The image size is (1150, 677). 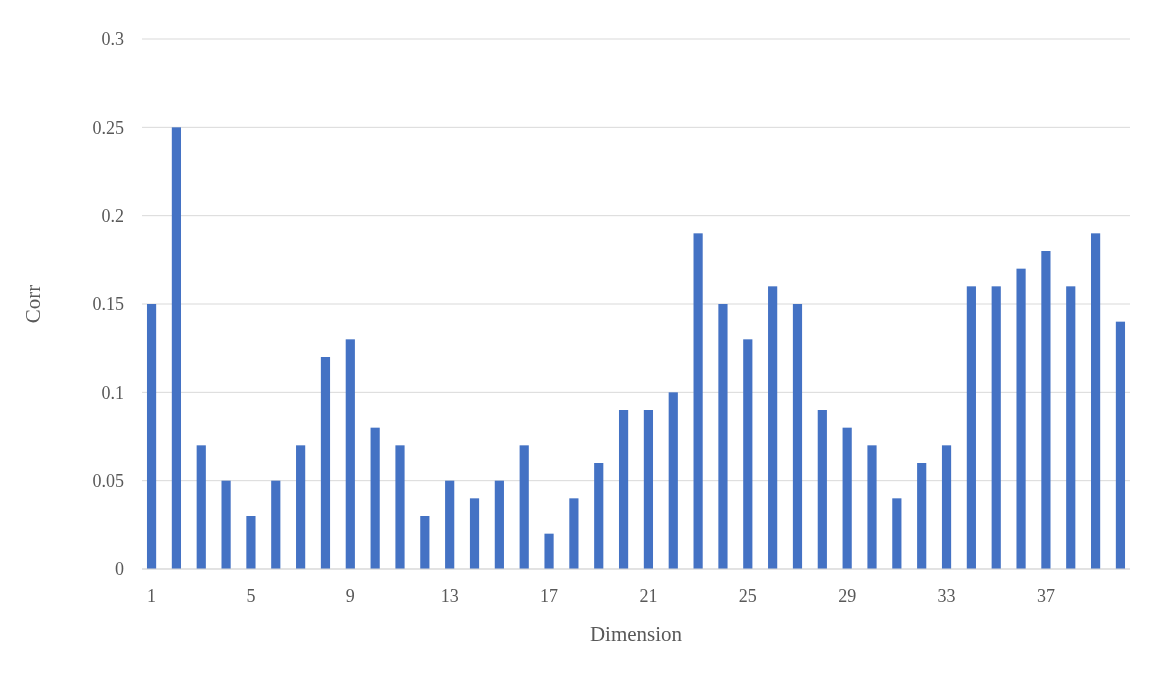 I want to click on x-axis-title: Dimension, so click(x=636, y=634).